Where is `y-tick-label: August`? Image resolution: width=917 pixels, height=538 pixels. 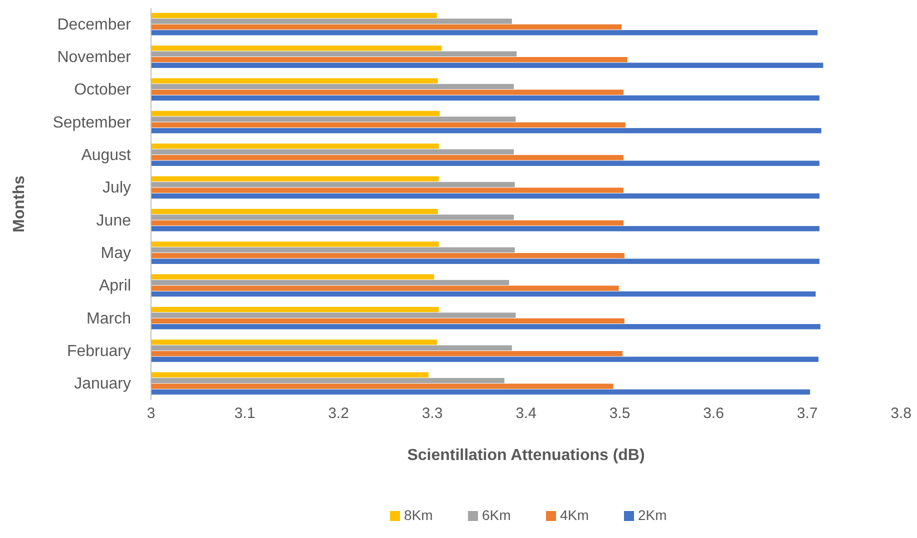
y-tick-label: August is located at coordinates (106, 155).